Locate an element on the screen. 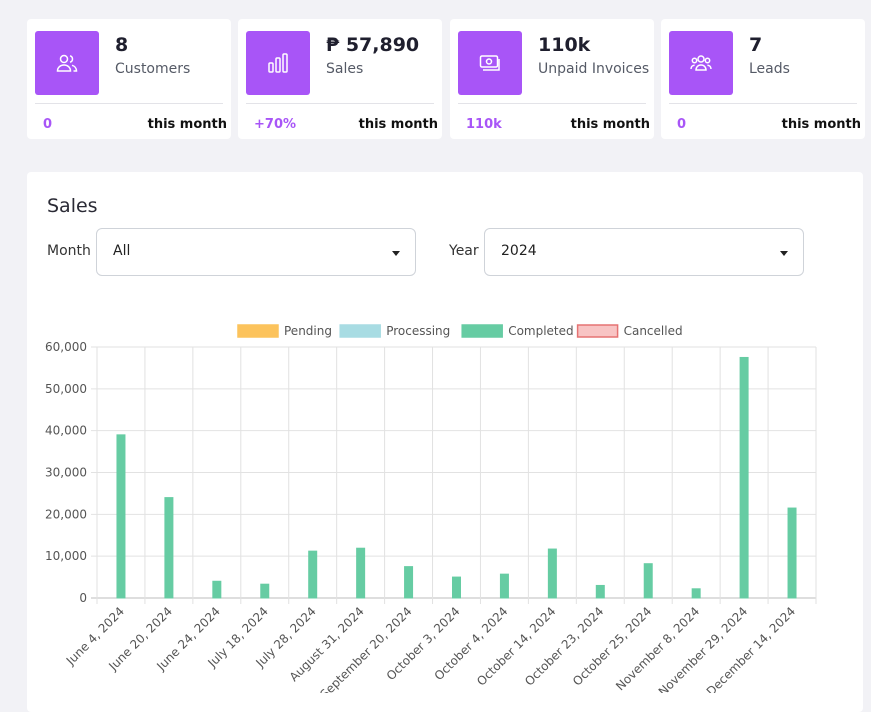 The width and height of the screenshot is (871, 712). legend-label: Cancelled is located at coordinates (653, 331).